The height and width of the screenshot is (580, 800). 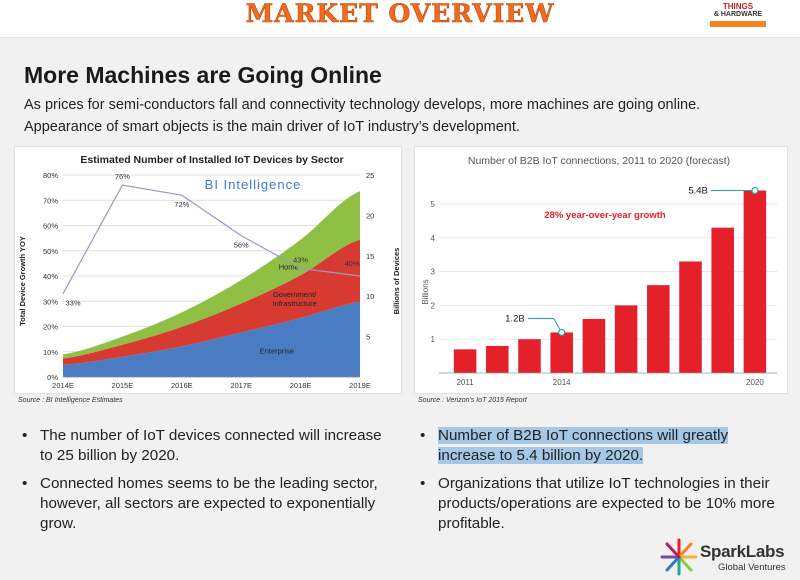 What do you see at coordinates (755, 382) in the screenshot?
I see `x-tick-label: 2020` at bounding box center [755, 382].